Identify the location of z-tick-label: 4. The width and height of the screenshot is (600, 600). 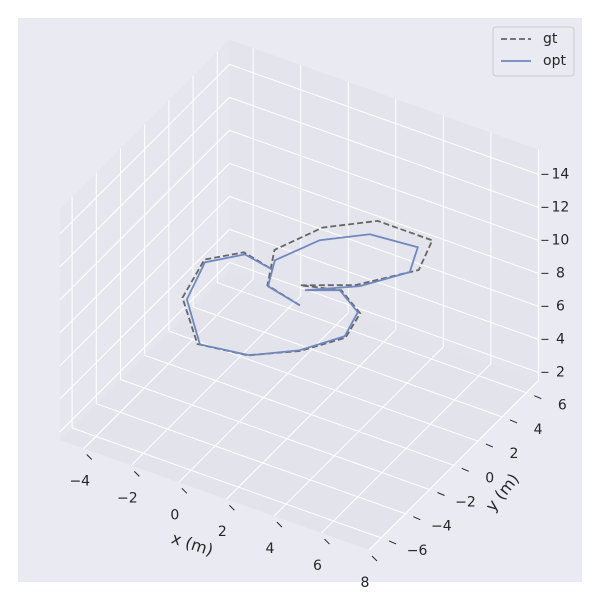
(560, 339).